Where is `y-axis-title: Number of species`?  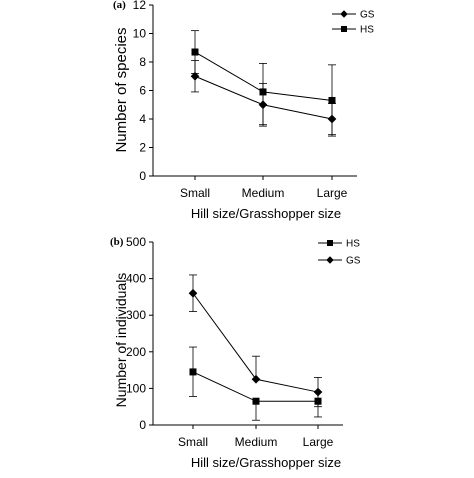 y-axis-title: Number of species is located at coordinates (121, 89).